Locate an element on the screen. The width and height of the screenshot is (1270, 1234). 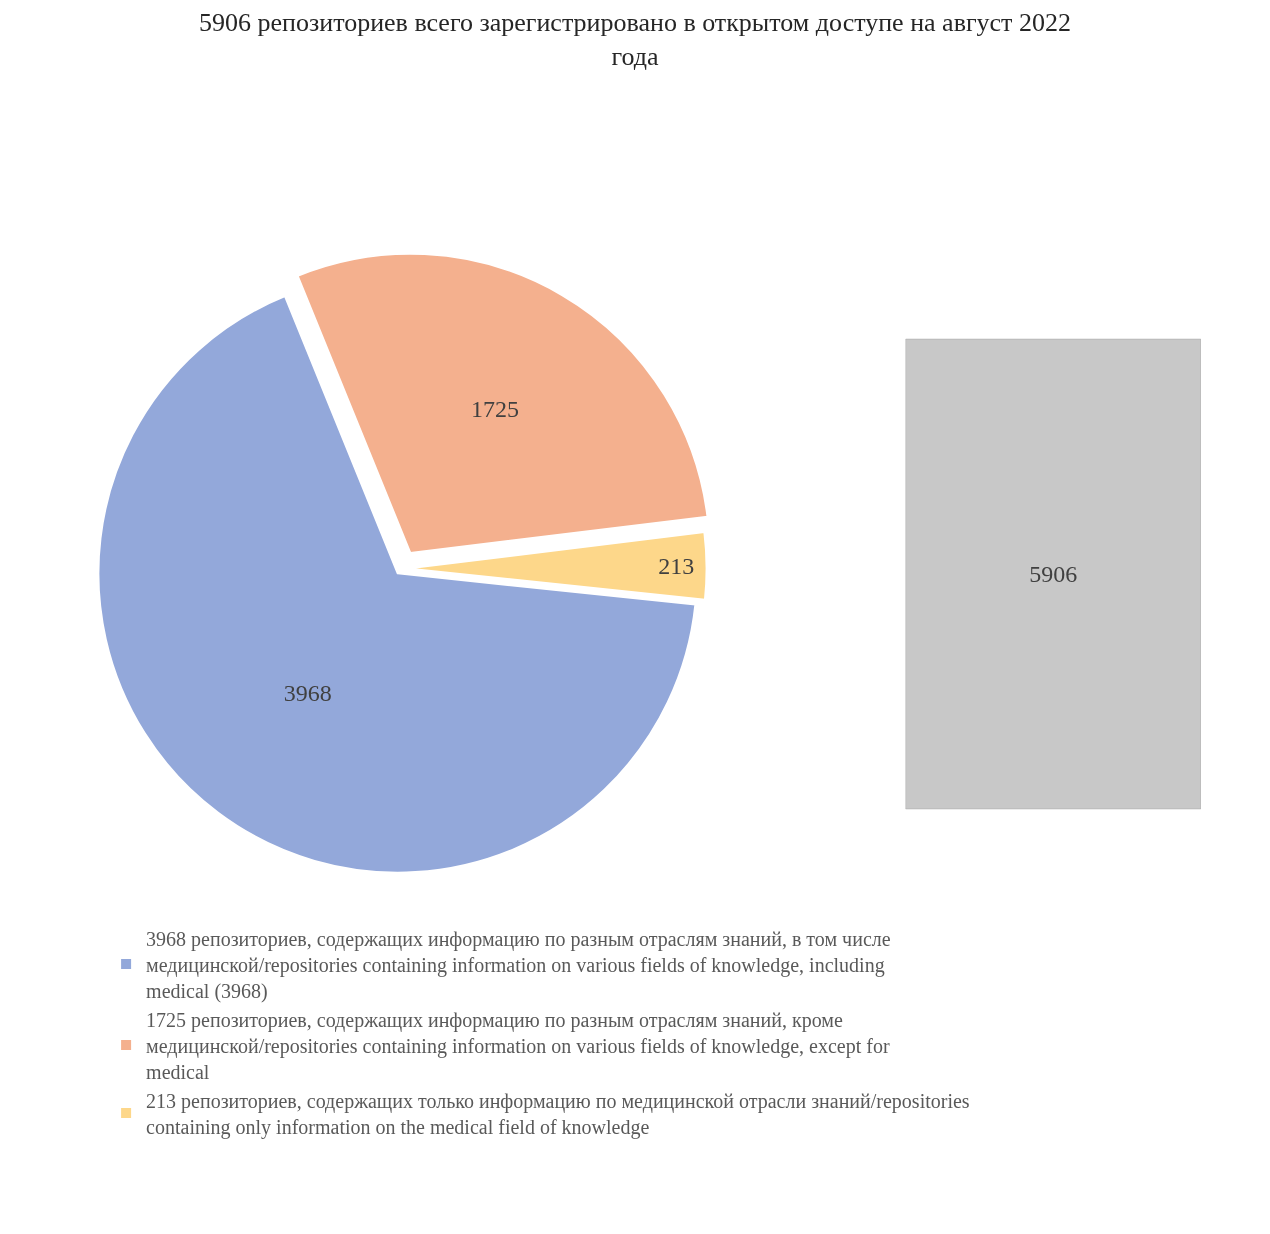
data-label: 213 is located at coordinates (676, 566).